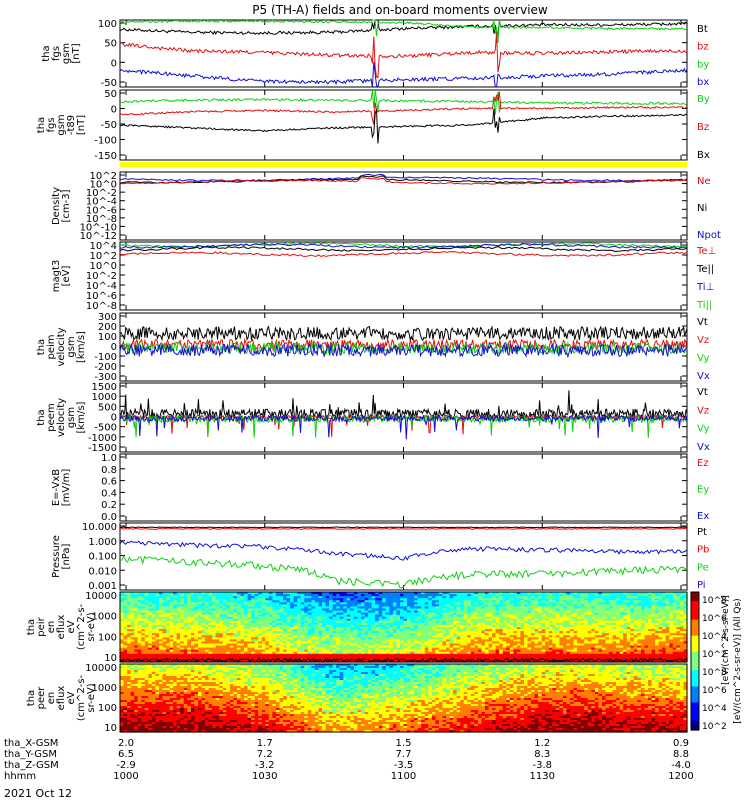 The width and height of the screenshot is (750, 800). What do you see at coordinates (61, 346) in the screenshot?
I see `y-axis-label: velocity` at bounding box center [61, 346].